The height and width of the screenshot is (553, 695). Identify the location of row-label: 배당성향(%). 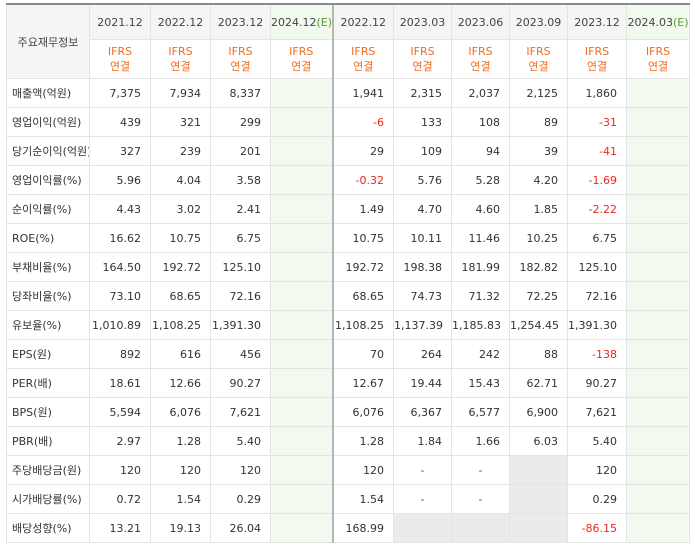
(48, 528).